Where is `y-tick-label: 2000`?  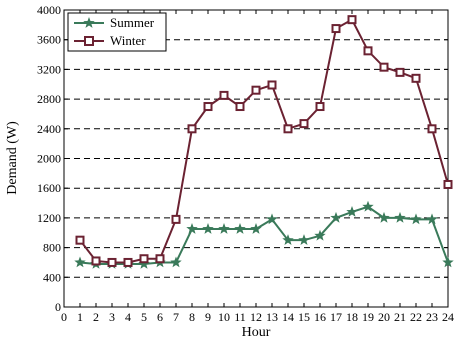 y-tick-label: 2000 is located at coordinates (49, 159).